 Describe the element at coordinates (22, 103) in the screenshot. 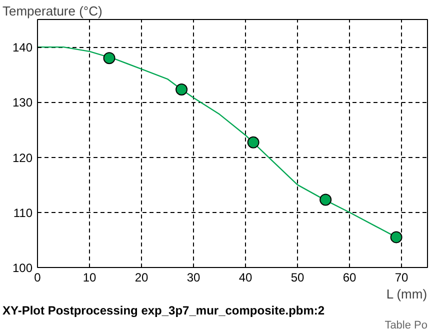

I see `y-tick-label: 130` at that location.